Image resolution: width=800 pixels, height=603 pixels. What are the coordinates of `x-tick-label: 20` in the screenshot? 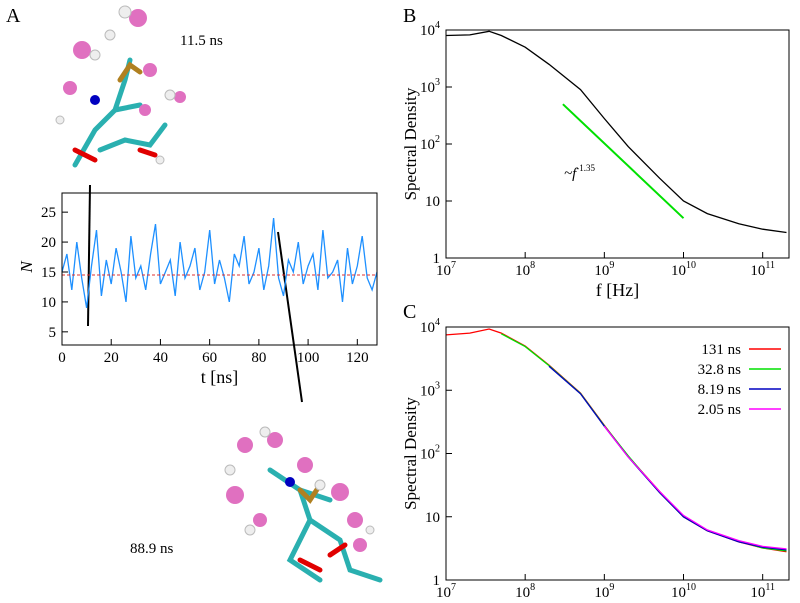 It's located at (111, 358).